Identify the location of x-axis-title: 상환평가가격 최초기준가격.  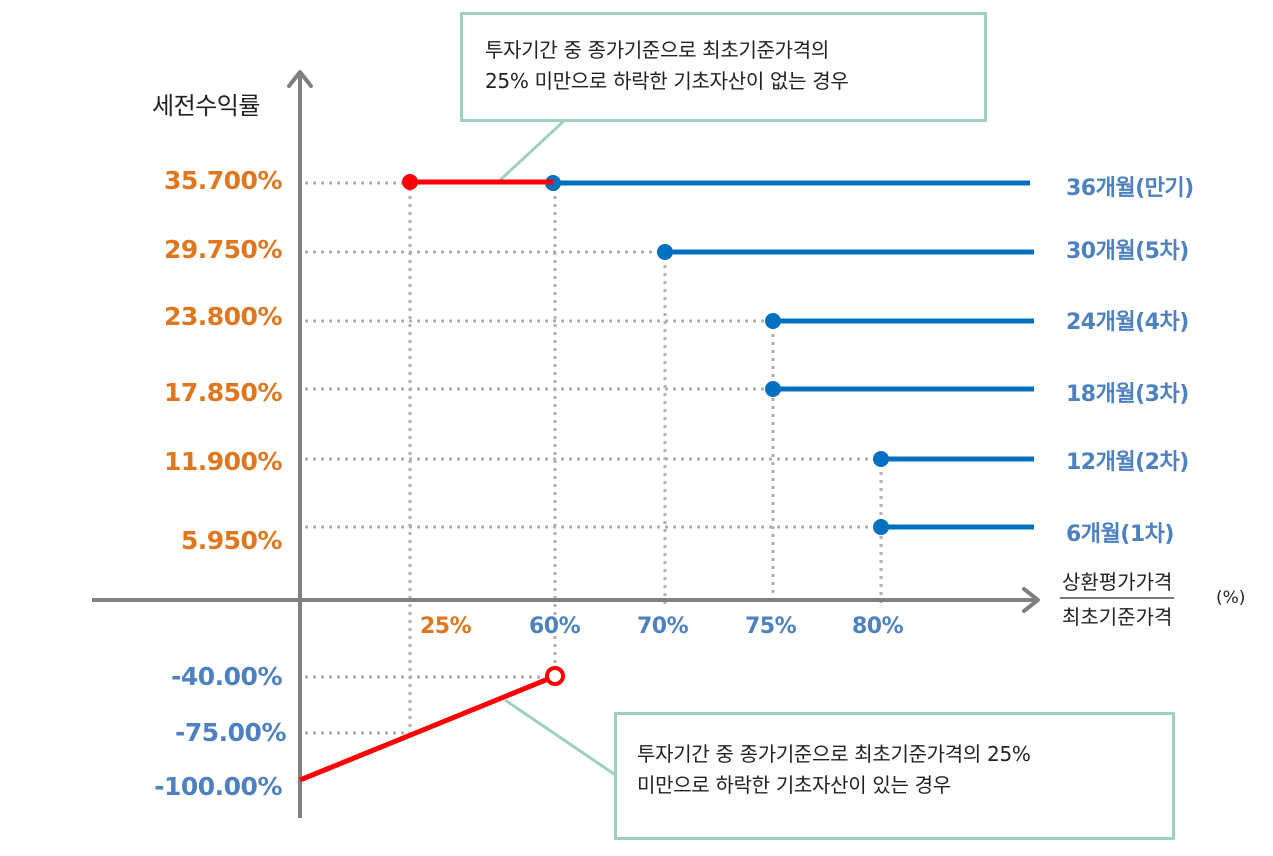
(1117, 598).